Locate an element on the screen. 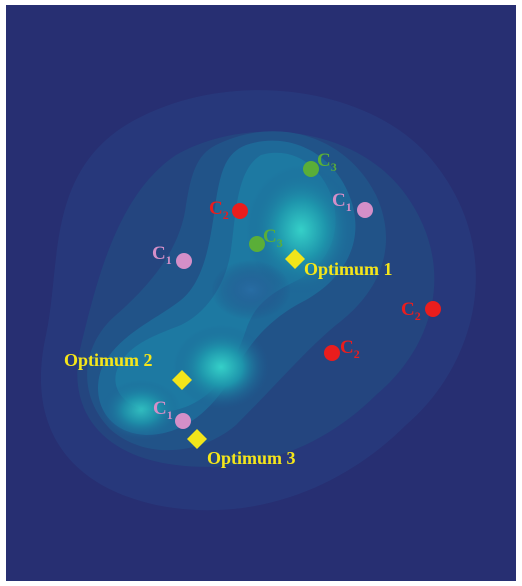 The width and height of the screenshot is (522, 586). point-c2-top-label-base: C is located at coordinates (216, 208).